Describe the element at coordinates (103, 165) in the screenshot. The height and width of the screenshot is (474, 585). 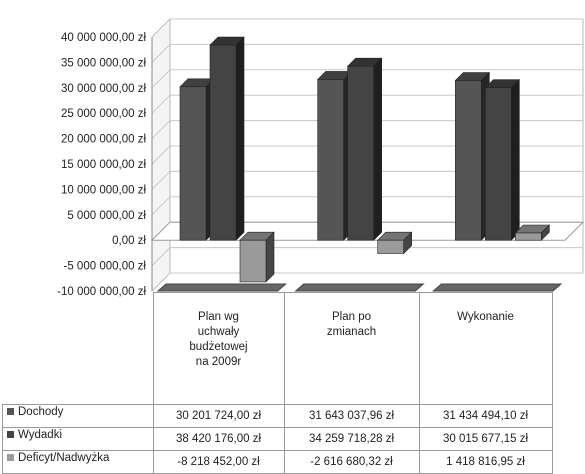
I see `y-tick-label: 15 000 000,00 zł` at that location.